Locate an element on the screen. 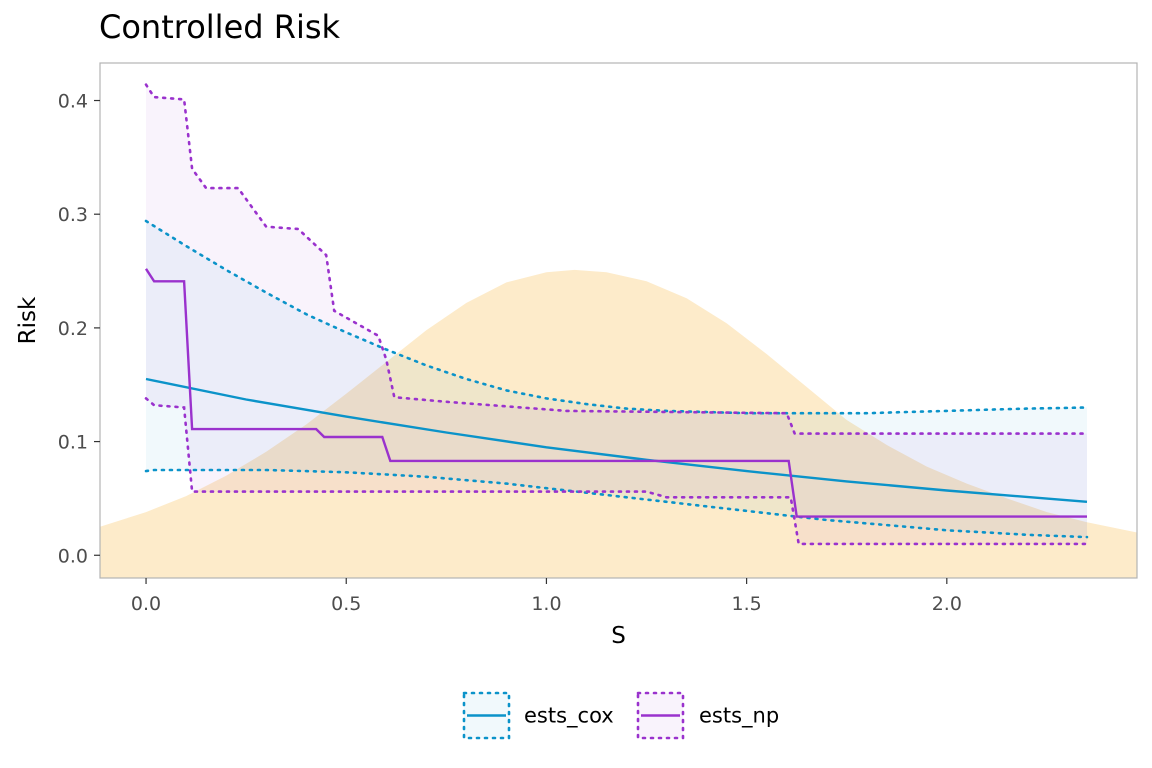 Image resolution: width=1152 pixels, height=768 pixels. legend-item-ests_np: ests_np is located at coordinates (707, 715).